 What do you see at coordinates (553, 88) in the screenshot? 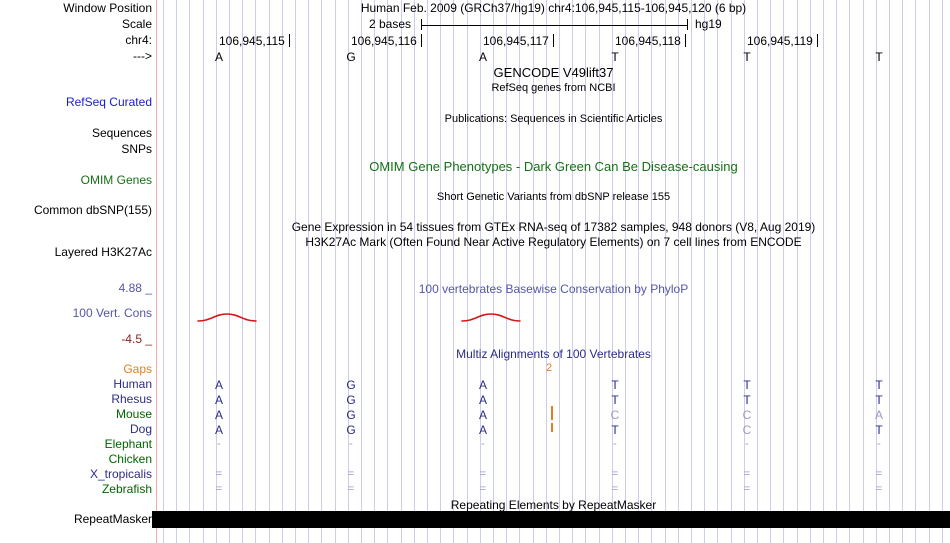
I see `track-title-refseq: RefSeq genes from NCBI` at bounding box center [553, 88].